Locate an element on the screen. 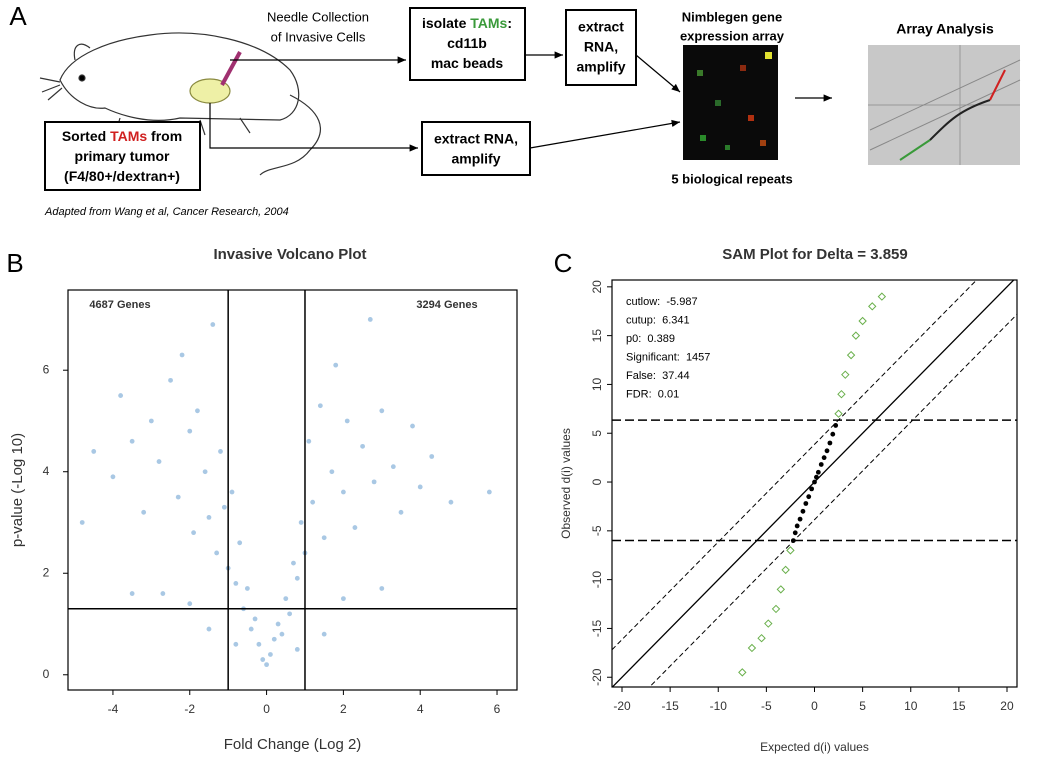  box-text-part: TAMs is located at coordinates (128, 136).